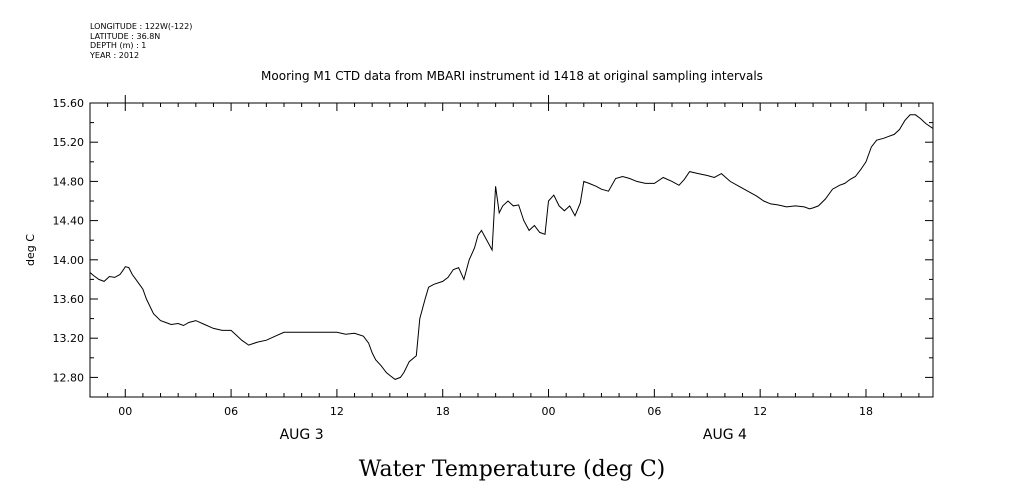 Image resolution: width=1009 pixels, height=504 pixels. I want to click on latitude-label: LATITUDE : 36.8N, so click(125, 36).